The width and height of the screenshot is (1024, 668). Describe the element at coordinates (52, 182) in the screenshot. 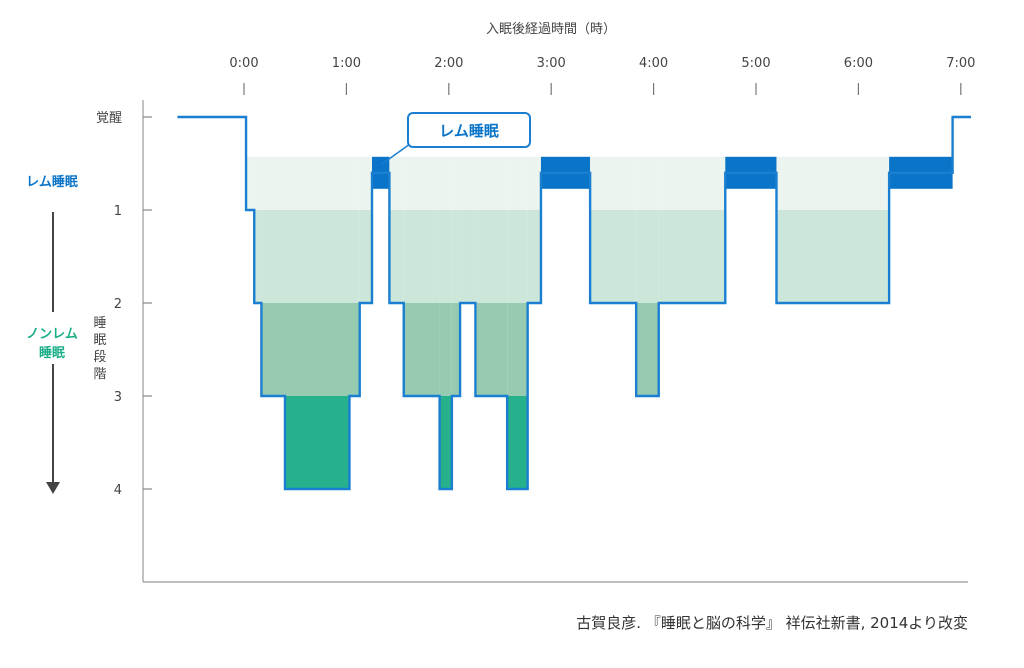

I see `side-label-rem: レム睡眠` at that location.